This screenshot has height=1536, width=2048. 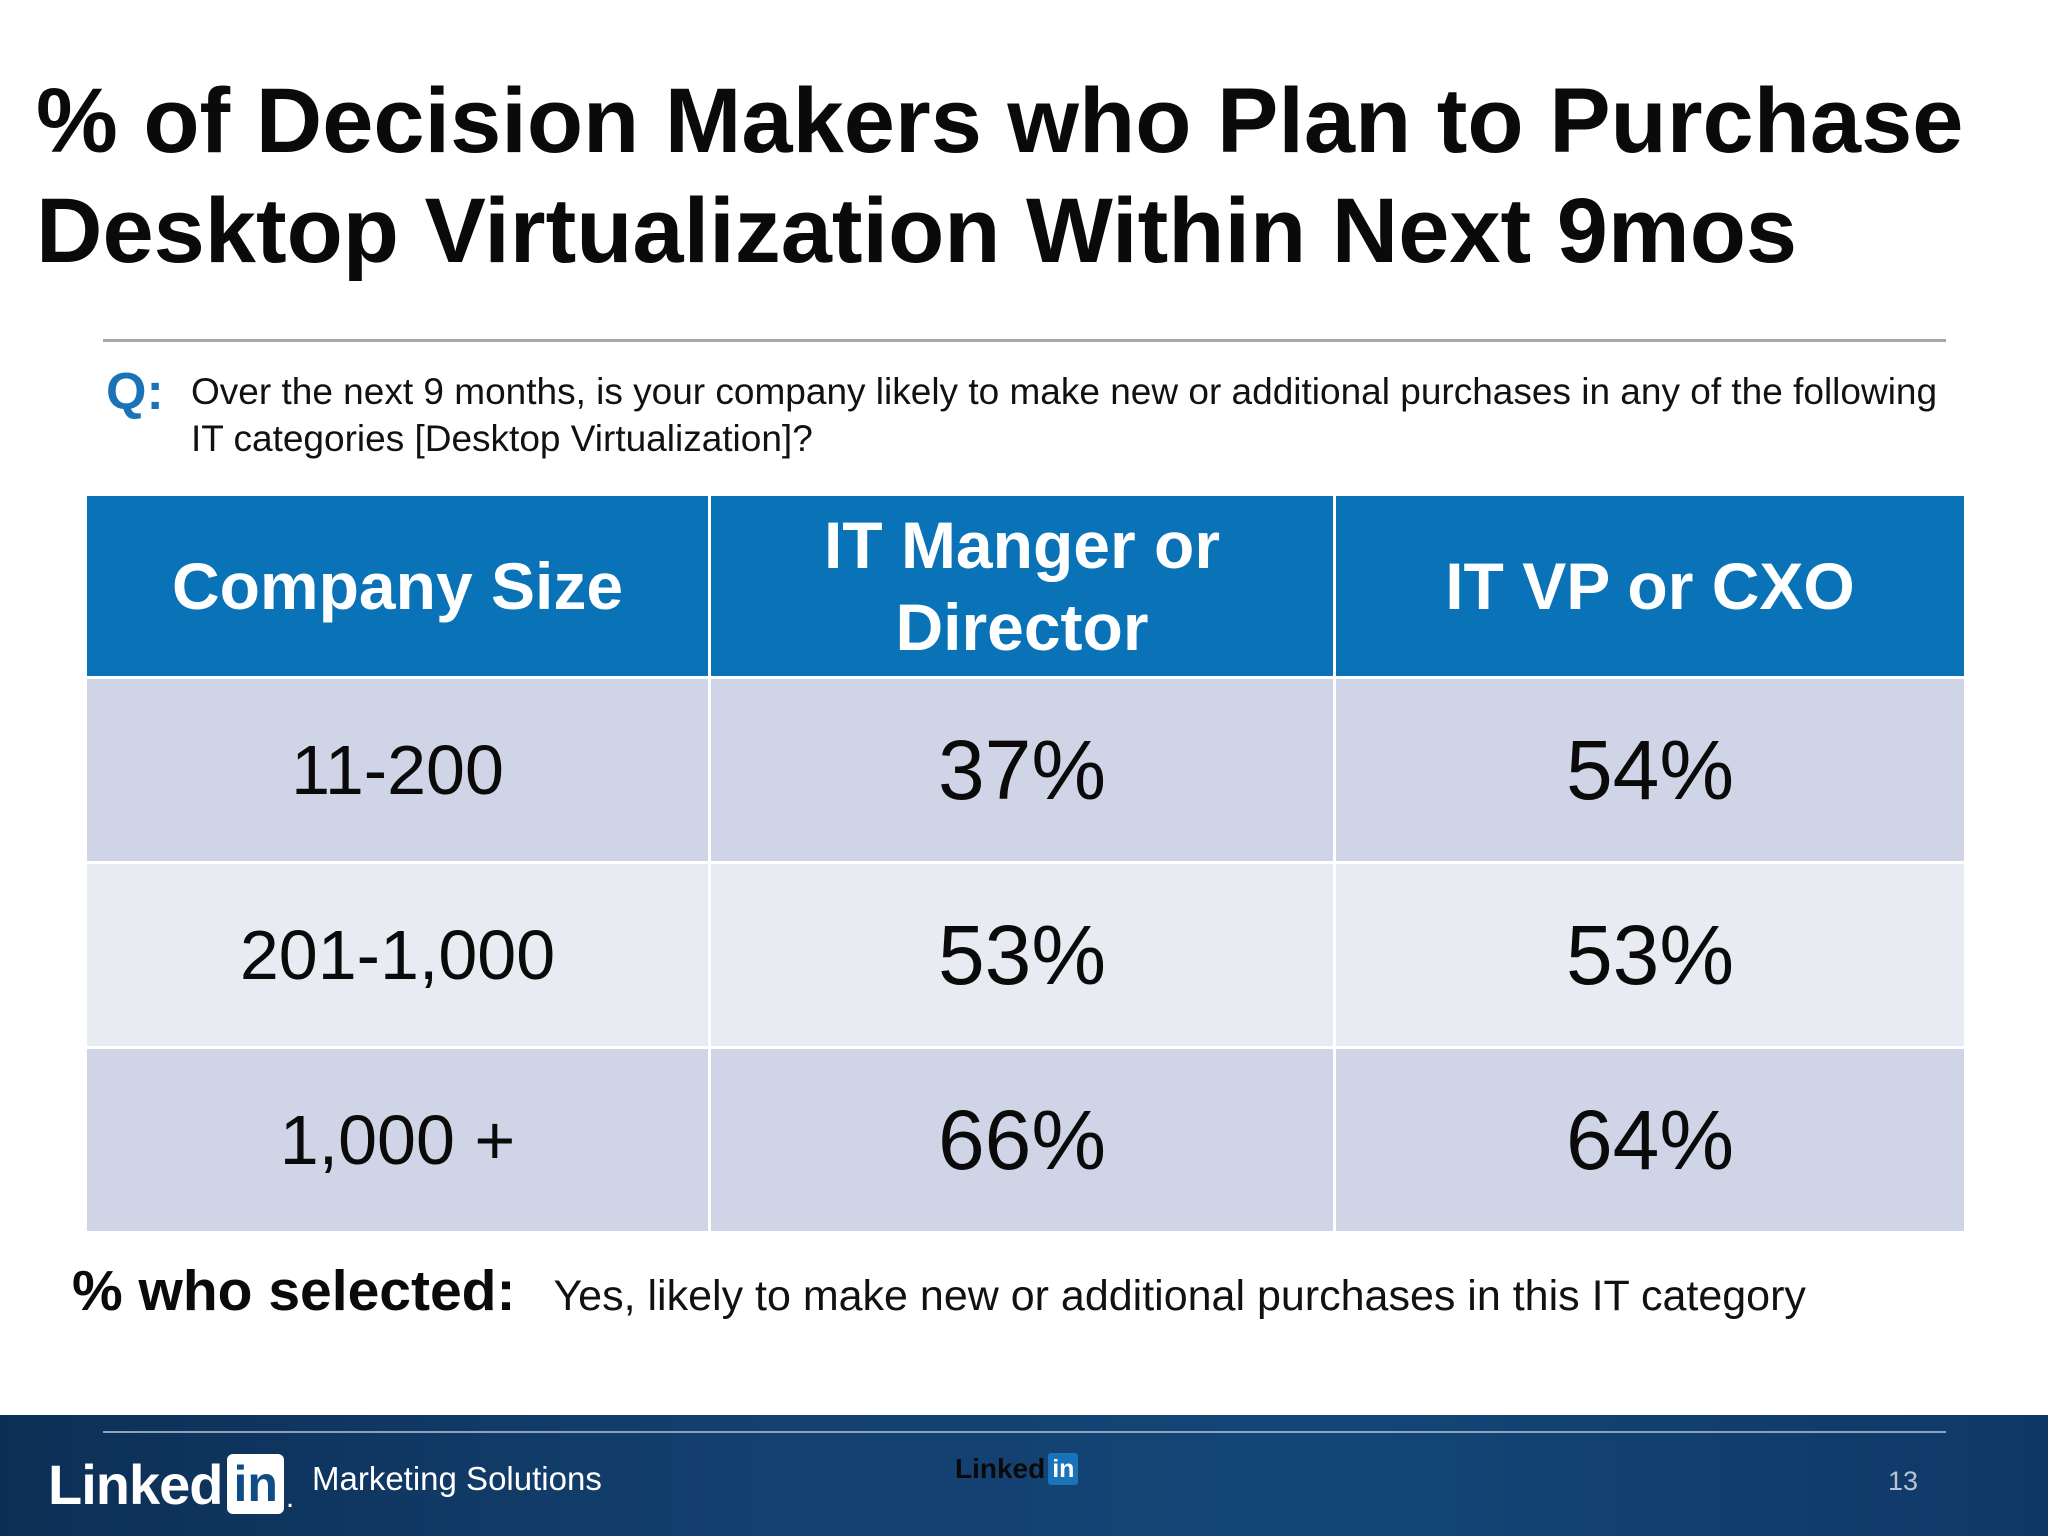 I want to click on it-vp-value: 53%, so click(x=1650, y=955).